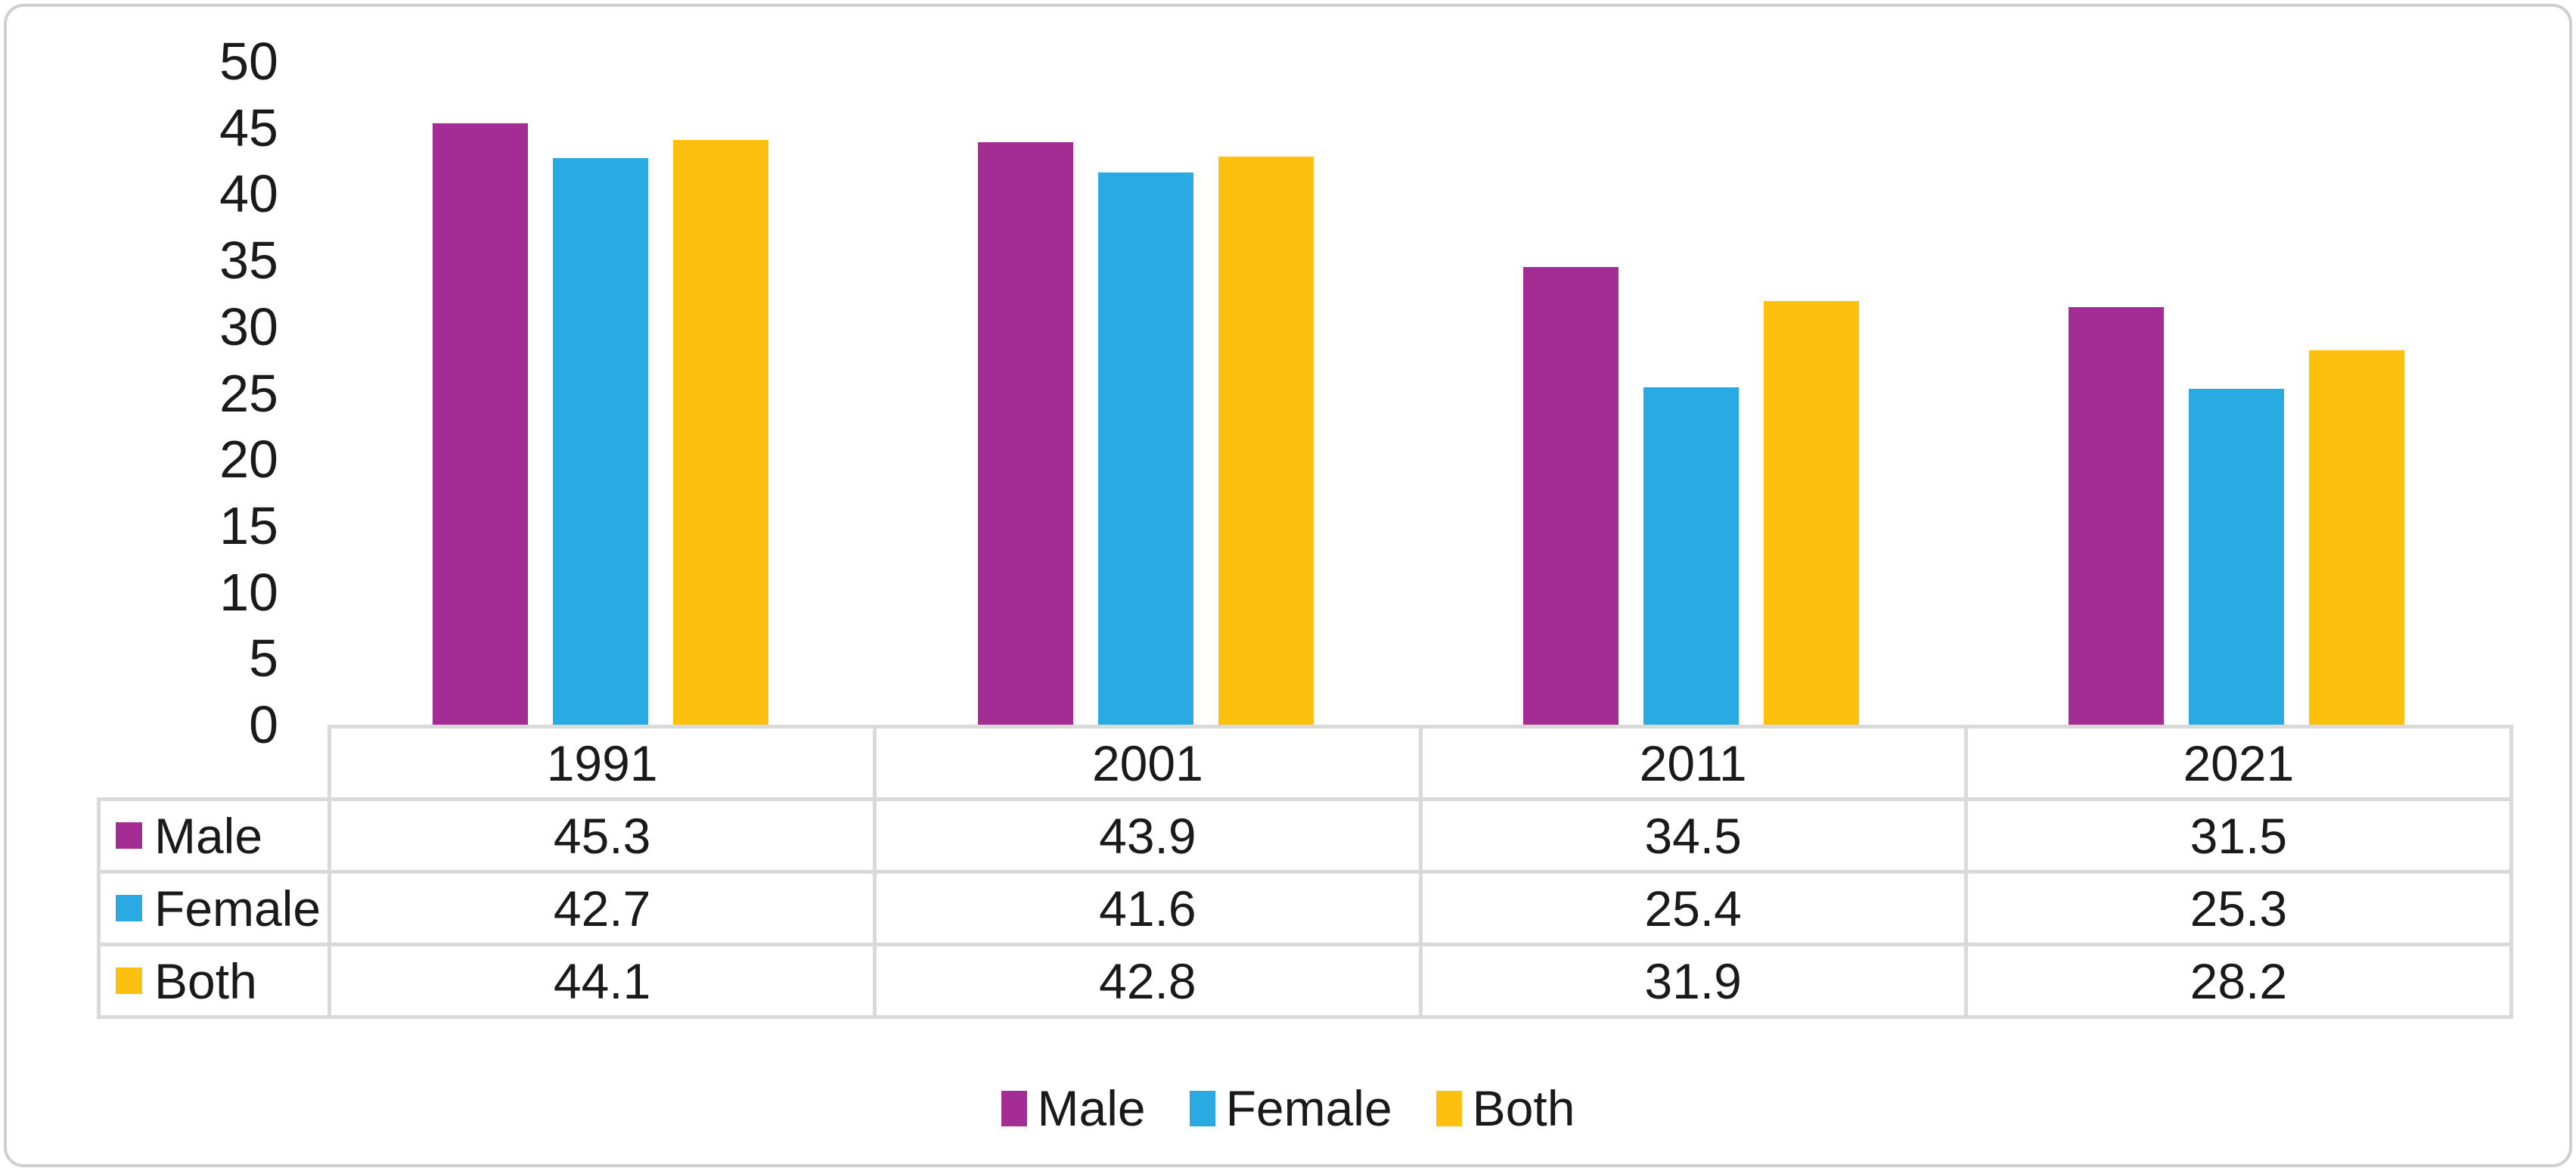 This screenshot has height=1171, width=2576. What do you see at coordinates (248, 260) in the screenshot?
I see `y-axis-tick-label: 35` at bounding box center [248, 260].